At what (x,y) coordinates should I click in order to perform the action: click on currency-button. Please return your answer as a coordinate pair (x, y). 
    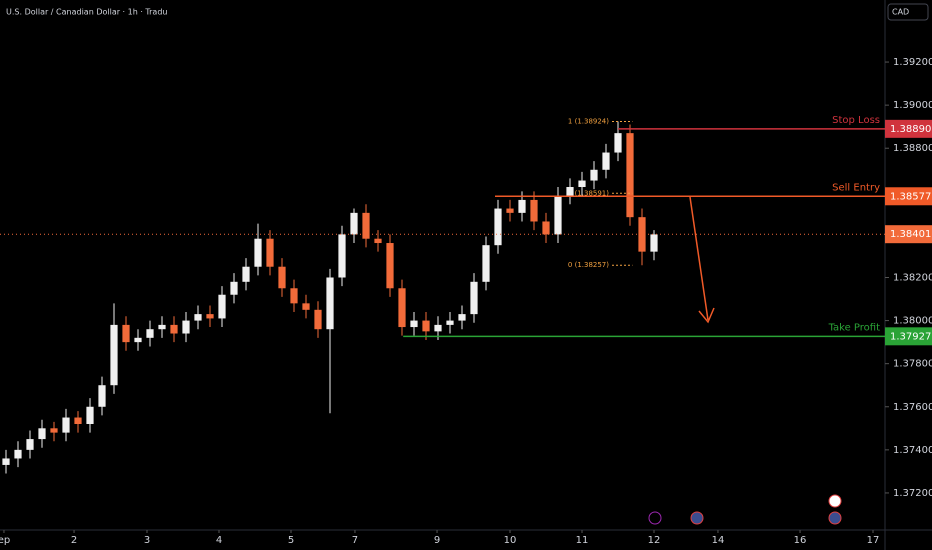
    Looking at the image, I should click on (908, 12).